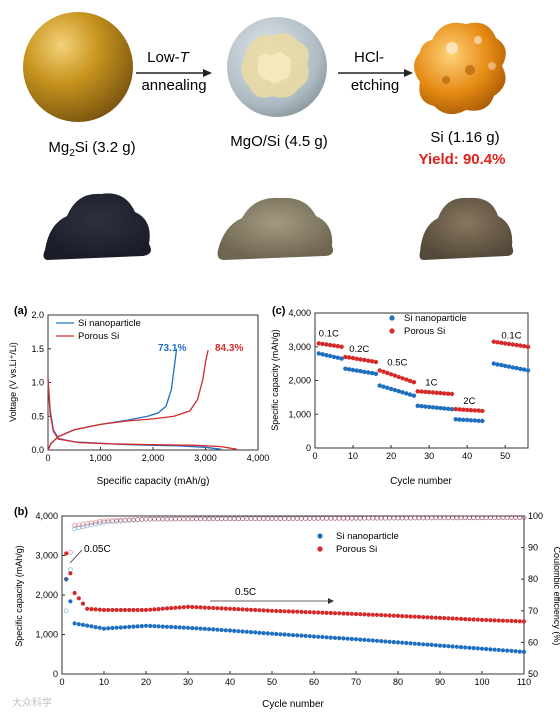  I want to click on label-si: Si (1.16 g), so click(464, 137).